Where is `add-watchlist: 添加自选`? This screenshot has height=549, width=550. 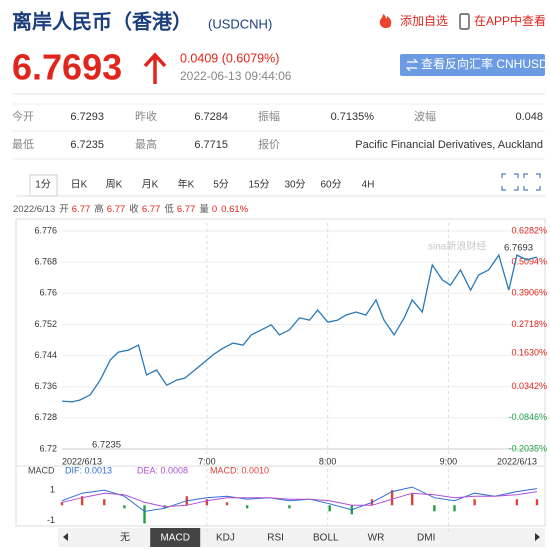
add-watchlist: 添加自选 is located at coordinates (424, 21).